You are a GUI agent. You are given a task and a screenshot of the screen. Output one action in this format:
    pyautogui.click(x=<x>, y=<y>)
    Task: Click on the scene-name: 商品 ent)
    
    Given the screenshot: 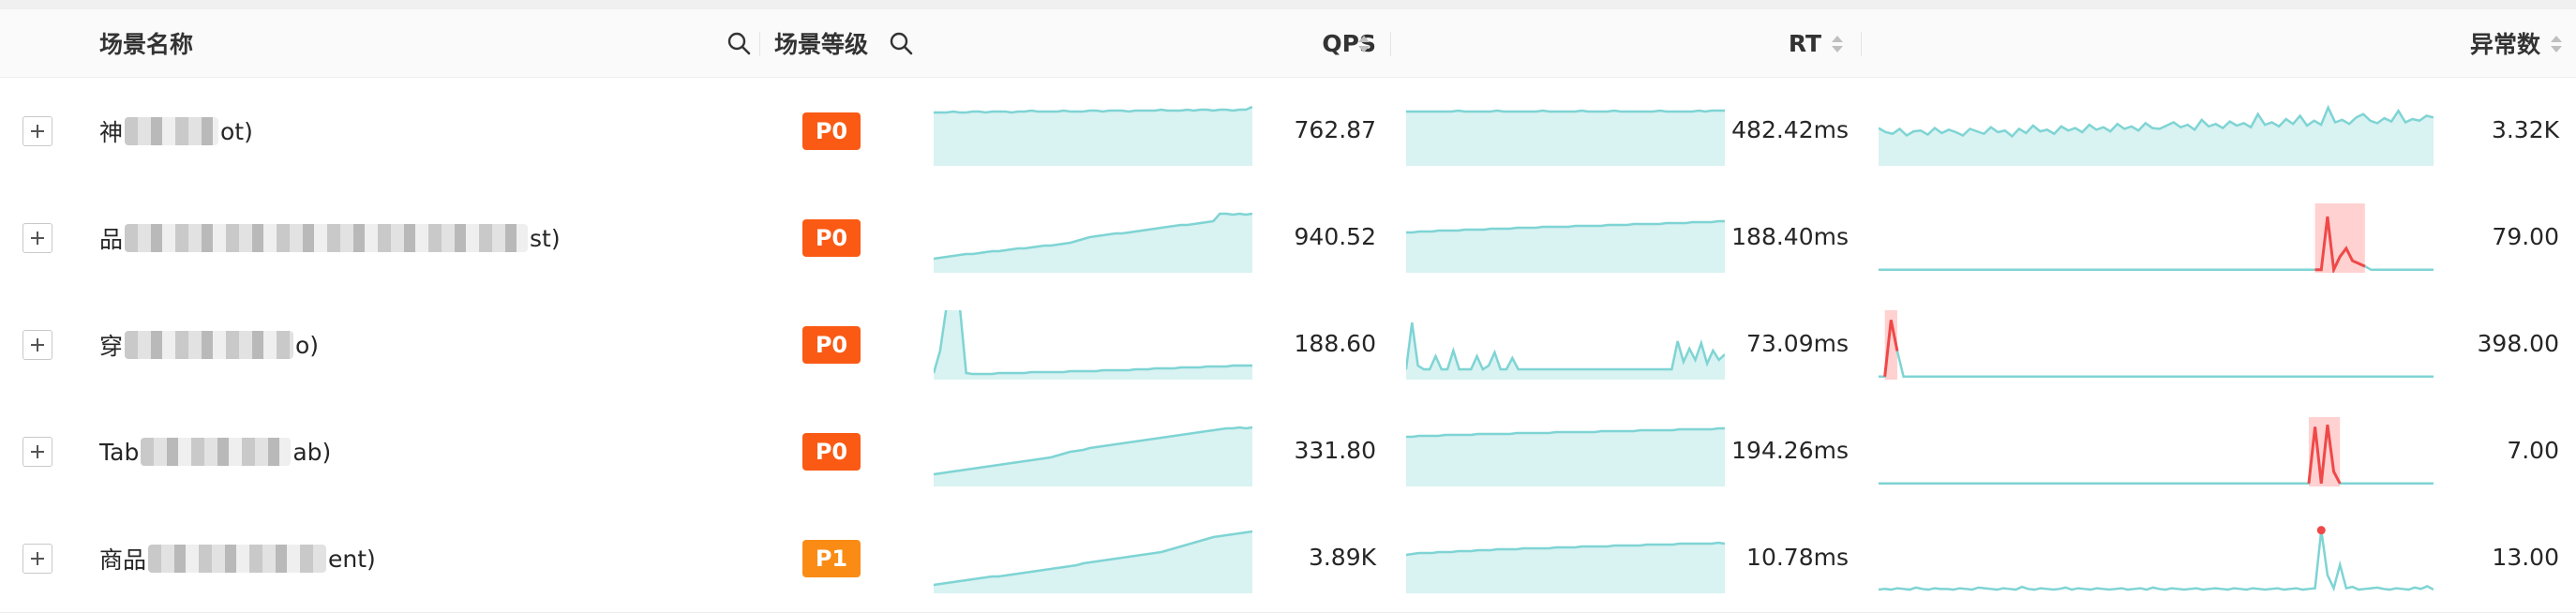 What is the action you would take?
    pyautogui.click(x=237, y=558)
    